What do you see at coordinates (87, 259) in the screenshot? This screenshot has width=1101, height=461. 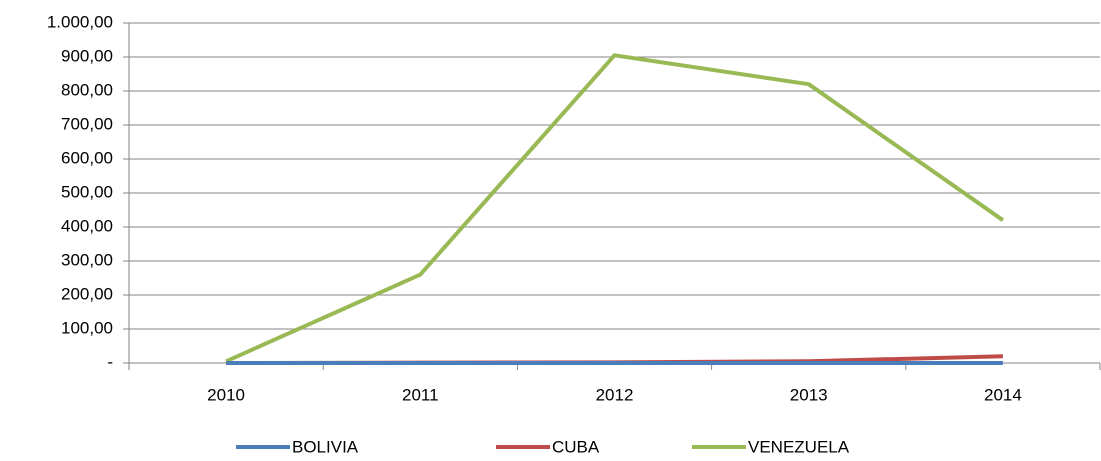 I see `y-tick-label: 300,00` at bounding box center [87, 259].